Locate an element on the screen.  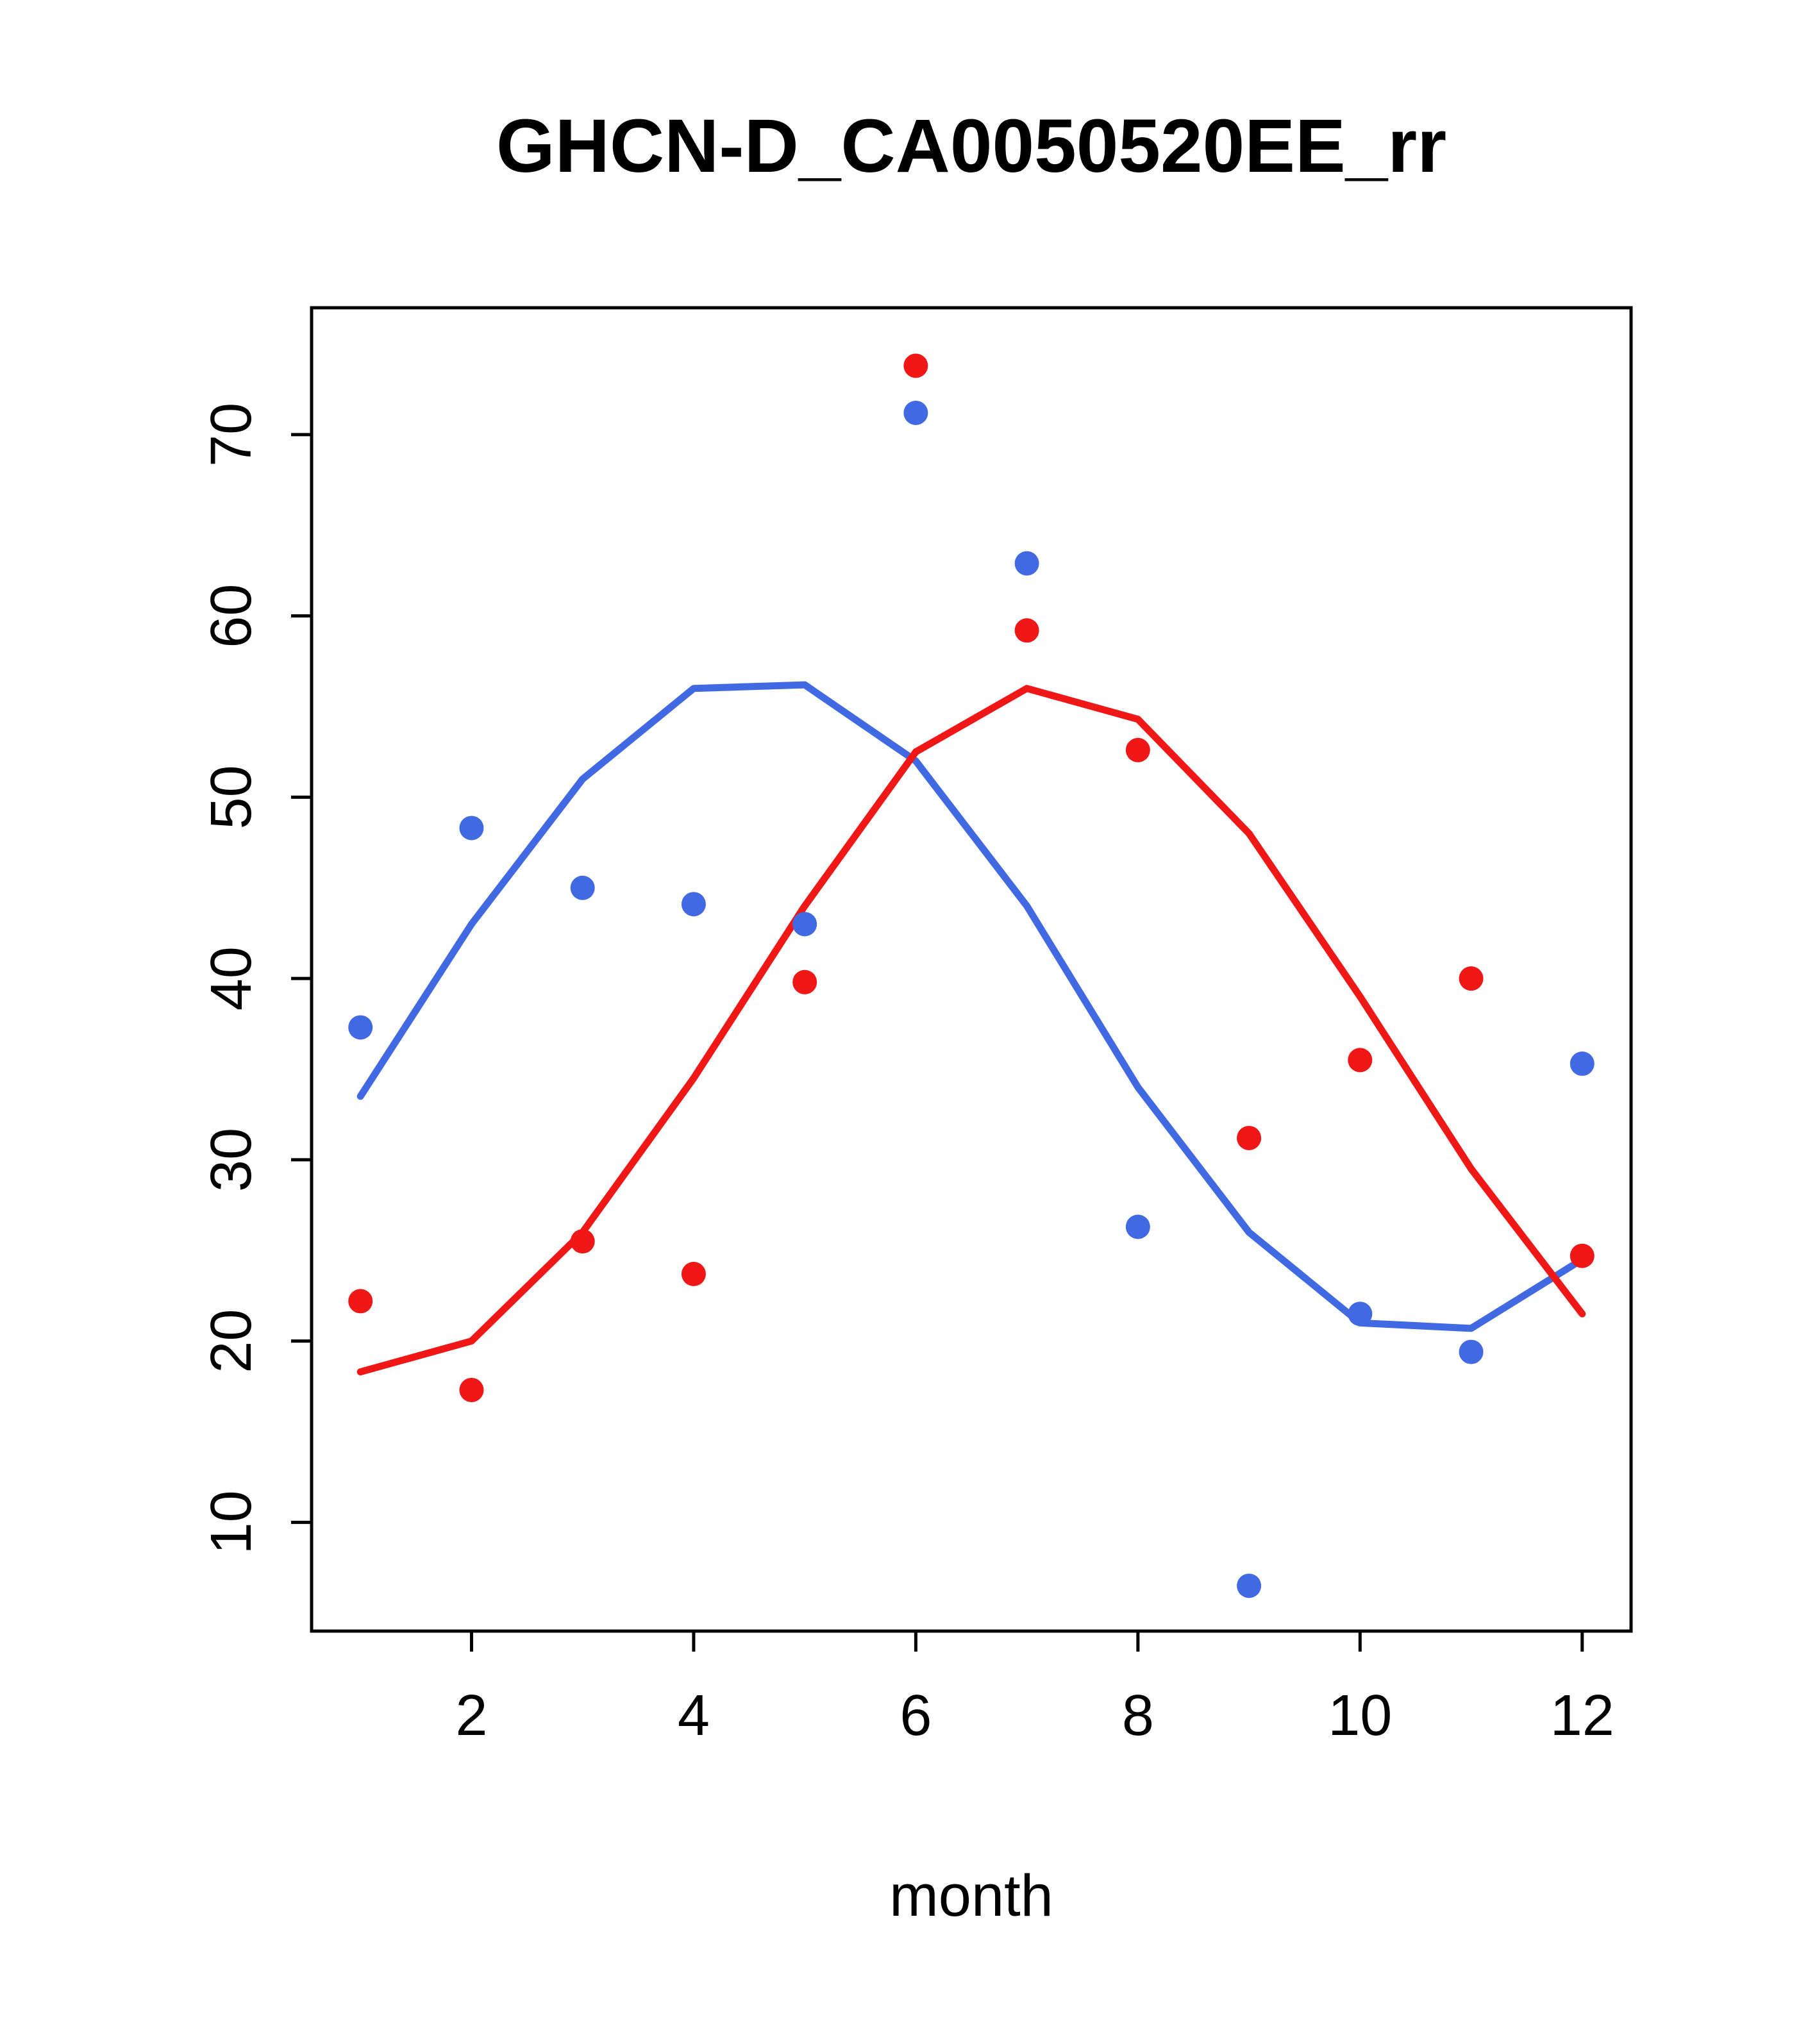
x-tick-label: 12 is located at coordinates (1582, 1716).